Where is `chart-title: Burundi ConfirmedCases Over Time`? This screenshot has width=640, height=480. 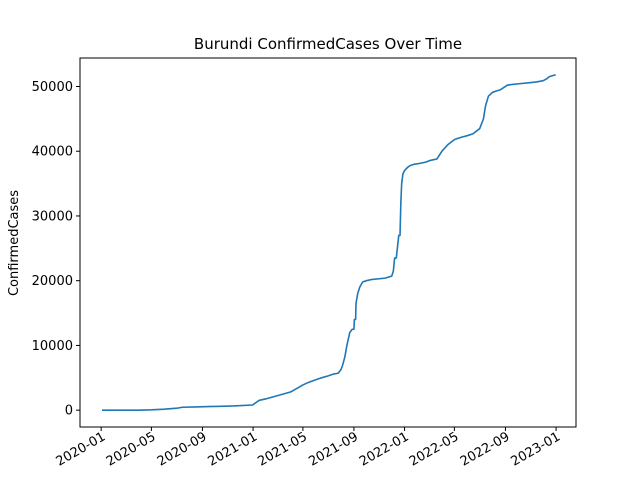 chart-title: Burundi ConfirmedCases Over Time is located at coordinates (328, 44).